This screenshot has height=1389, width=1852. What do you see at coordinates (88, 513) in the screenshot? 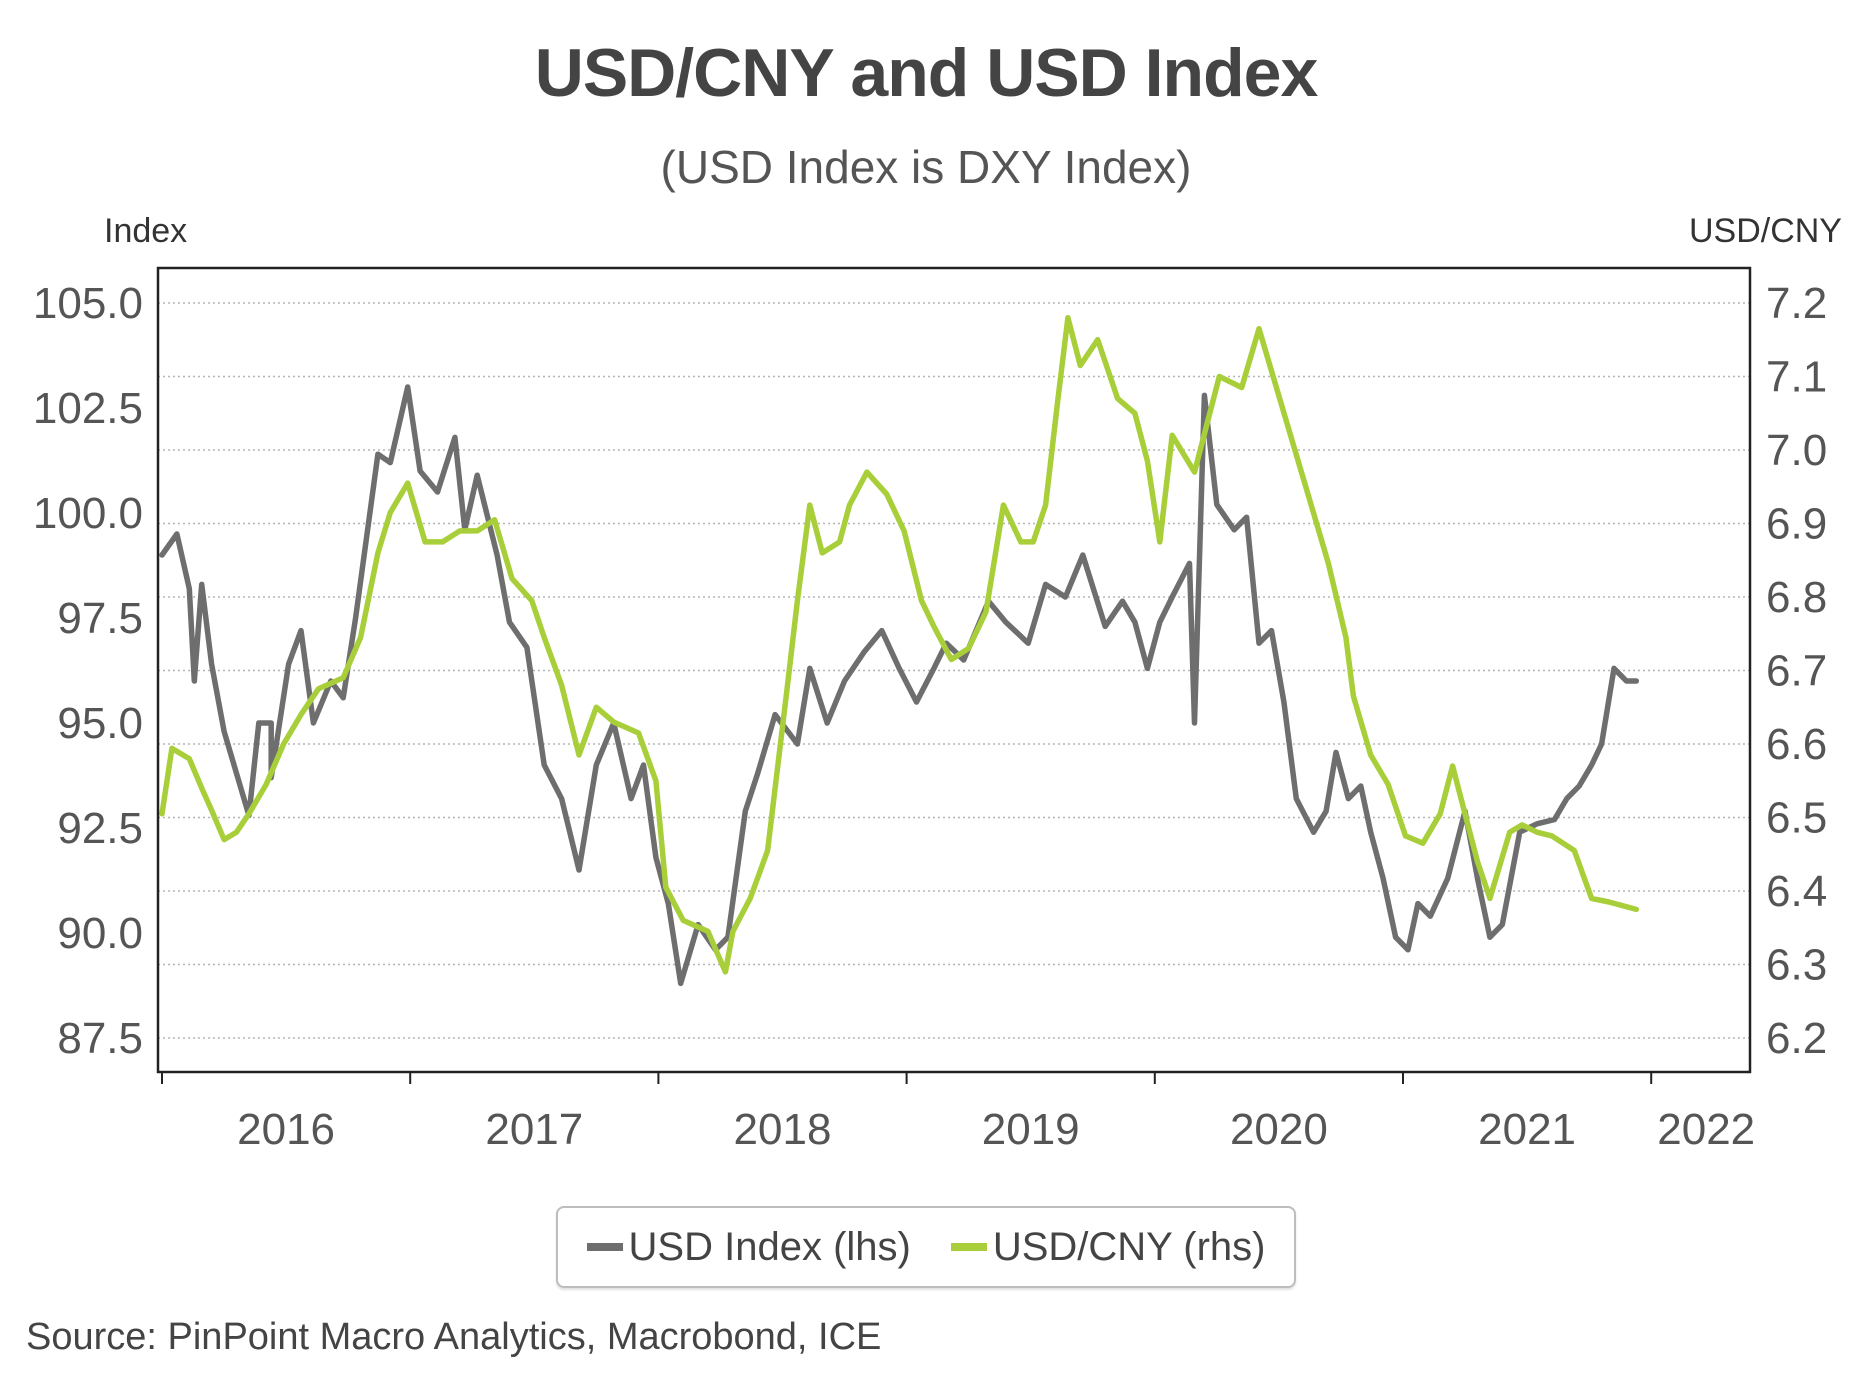
I see `left-tick-label: 100.0` at bounding box center [88, 513].